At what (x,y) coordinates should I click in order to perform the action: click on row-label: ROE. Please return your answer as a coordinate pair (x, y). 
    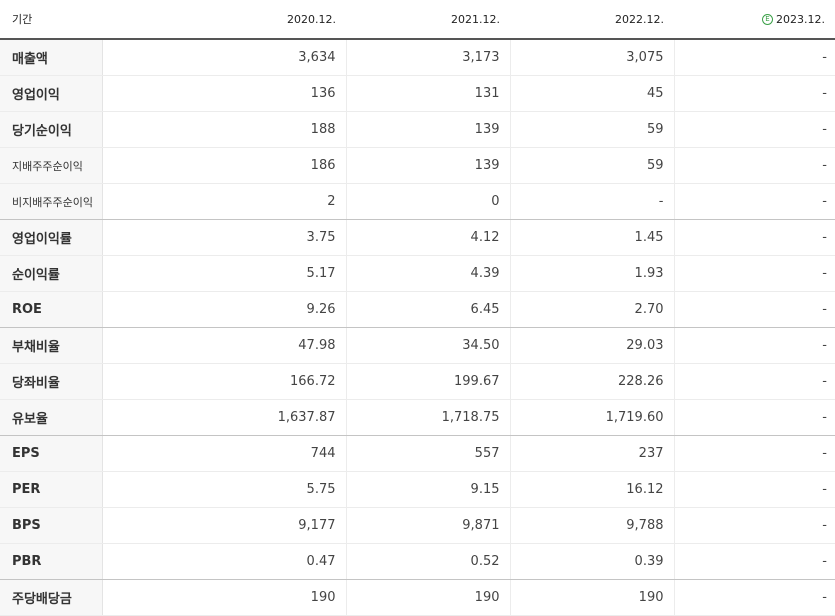
    Looking at the image, I should click on (51, 309).